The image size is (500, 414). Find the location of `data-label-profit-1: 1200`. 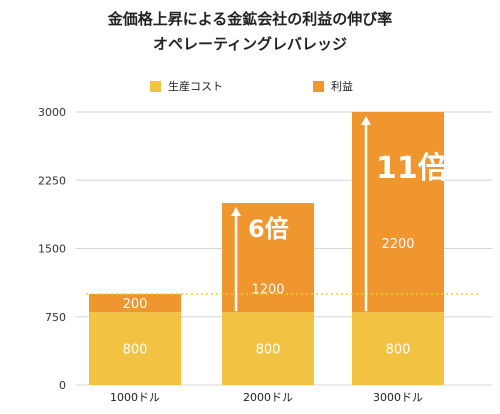

data-label-profit-1: 1200 is located at coordinates (267, 290).